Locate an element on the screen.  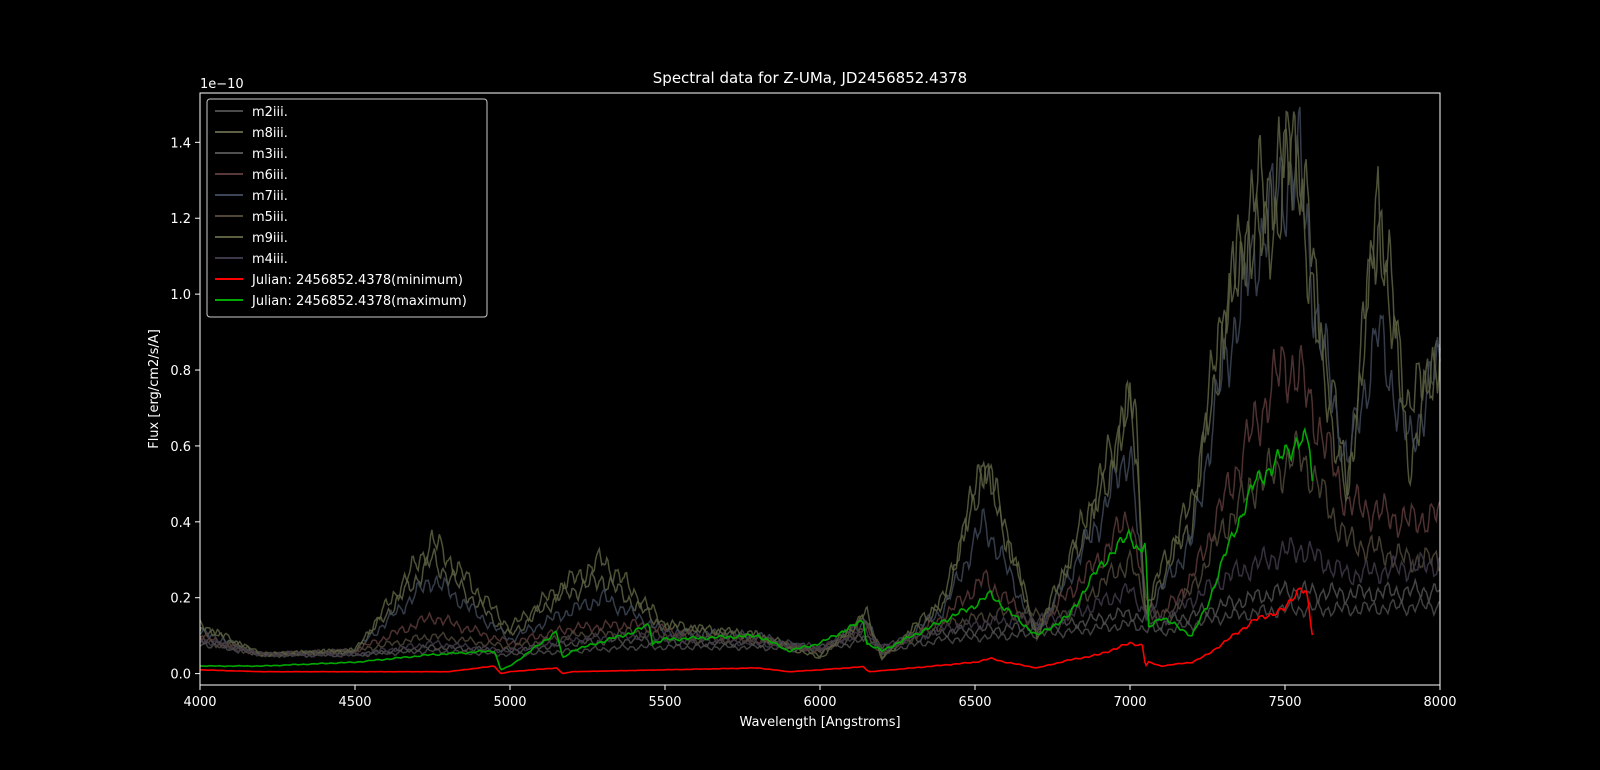
y-tick-label: 1.0 is located at coordinates (180, 295).